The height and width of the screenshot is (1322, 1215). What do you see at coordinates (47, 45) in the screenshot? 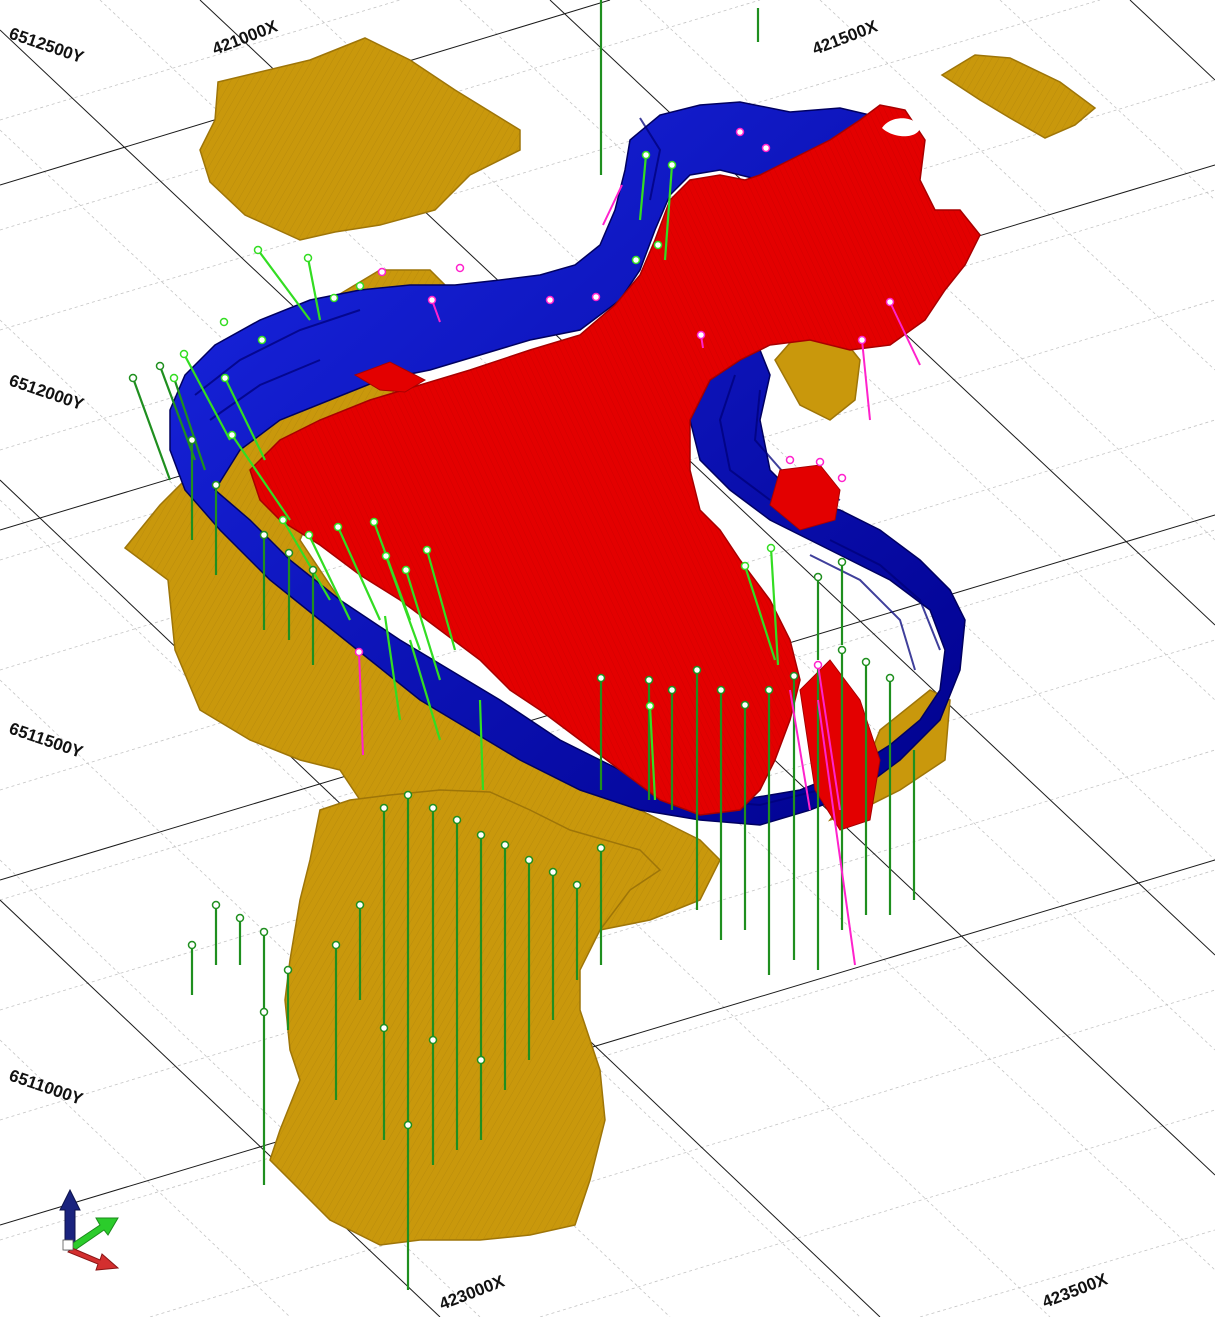
I see `grid-label-6512500y: 6512500Y` at bounding box center [47, 45].